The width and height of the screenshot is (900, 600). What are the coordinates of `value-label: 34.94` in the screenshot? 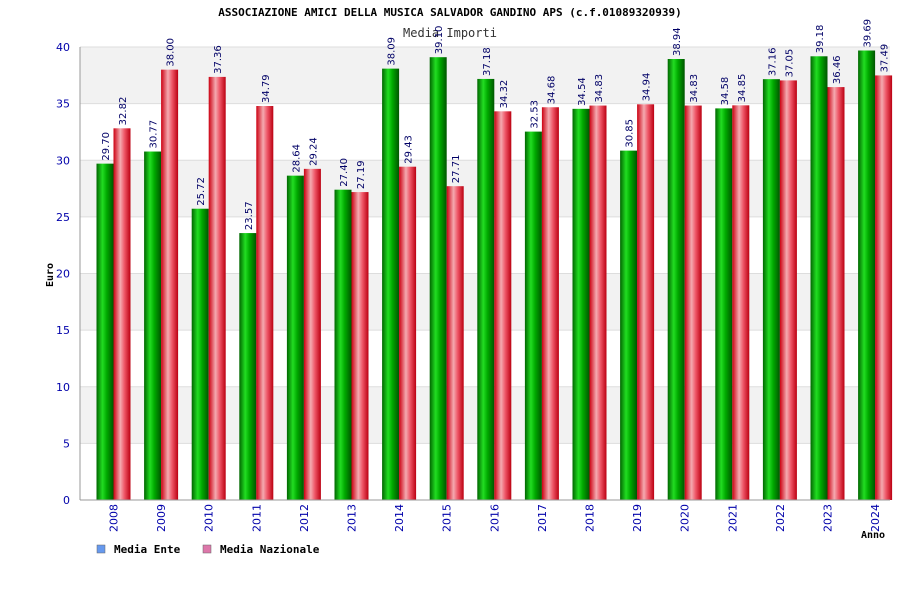 It's located at (647, 87).